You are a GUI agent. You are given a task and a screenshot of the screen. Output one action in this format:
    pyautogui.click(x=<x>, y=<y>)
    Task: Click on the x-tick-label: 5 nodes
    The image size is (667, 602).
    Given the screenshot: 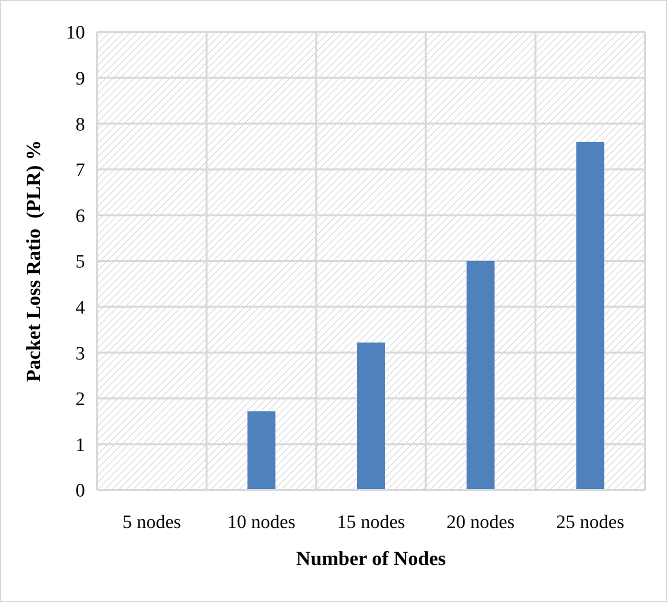 What is the action you would take?
    pyautogui.click(x=152, y=522)
    